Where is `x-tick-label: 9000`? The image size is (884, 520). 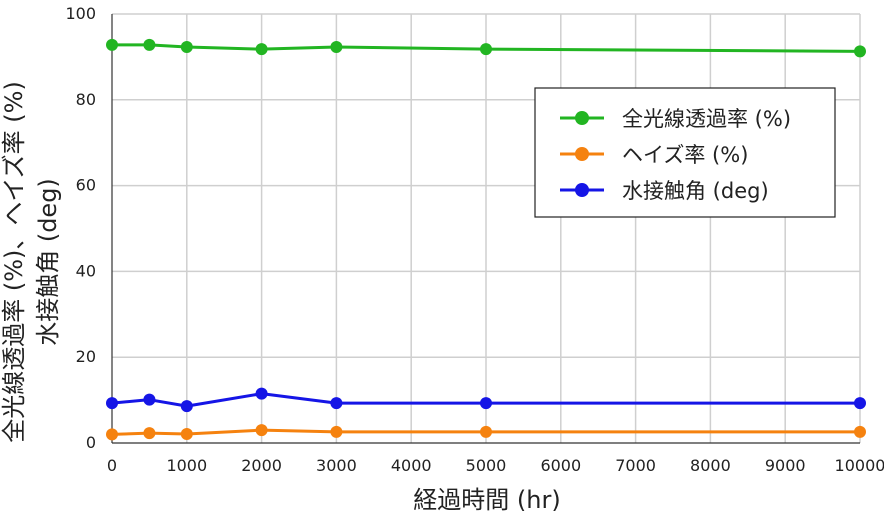 x-tick-label: 9000 is located at coordinates (785, 465).